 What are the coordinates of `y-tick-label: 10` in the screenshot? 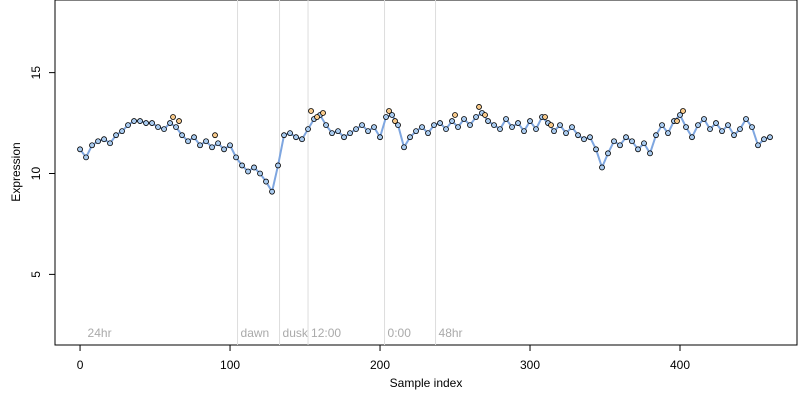 It's located at (36, 174).